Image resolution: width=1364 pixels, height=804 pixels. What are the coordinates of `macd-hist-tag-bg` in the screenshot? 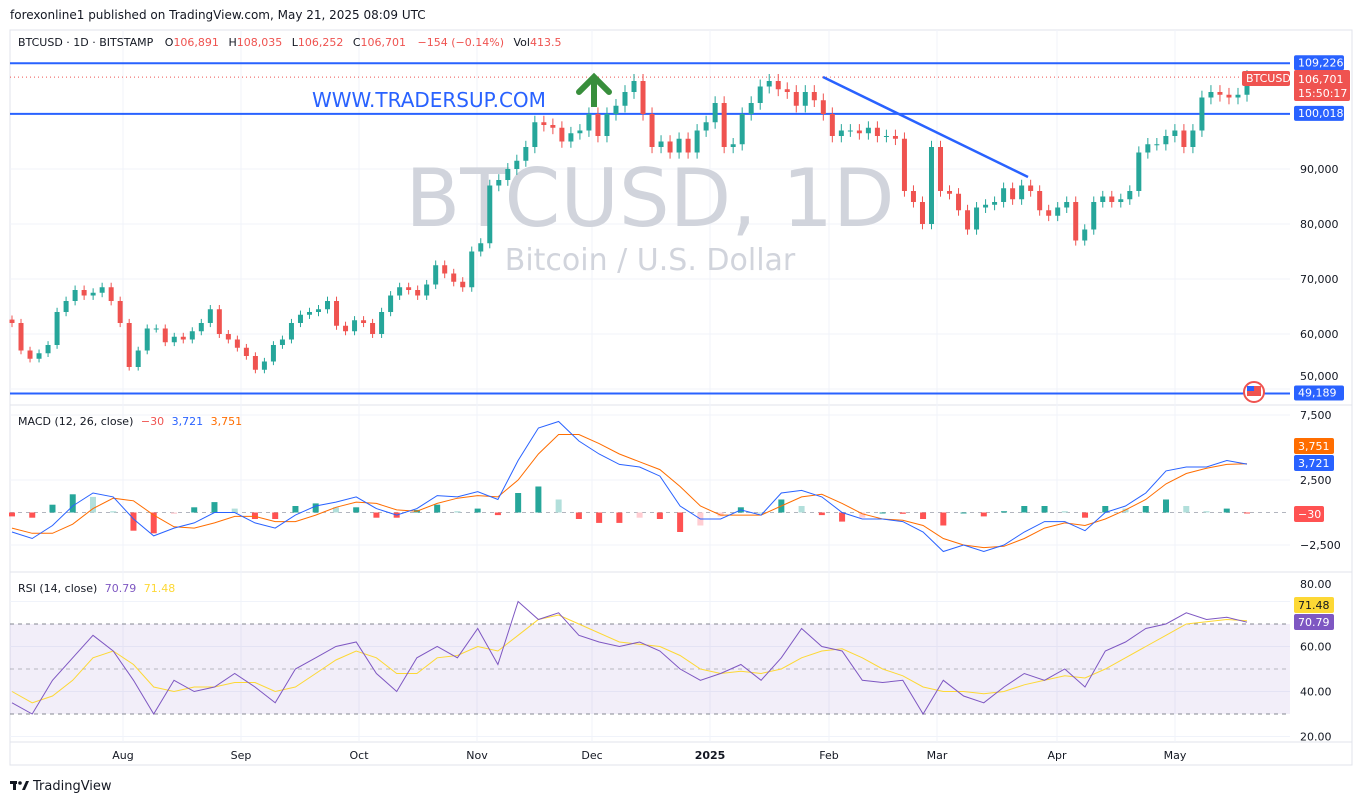 It's located at (1309, 514).